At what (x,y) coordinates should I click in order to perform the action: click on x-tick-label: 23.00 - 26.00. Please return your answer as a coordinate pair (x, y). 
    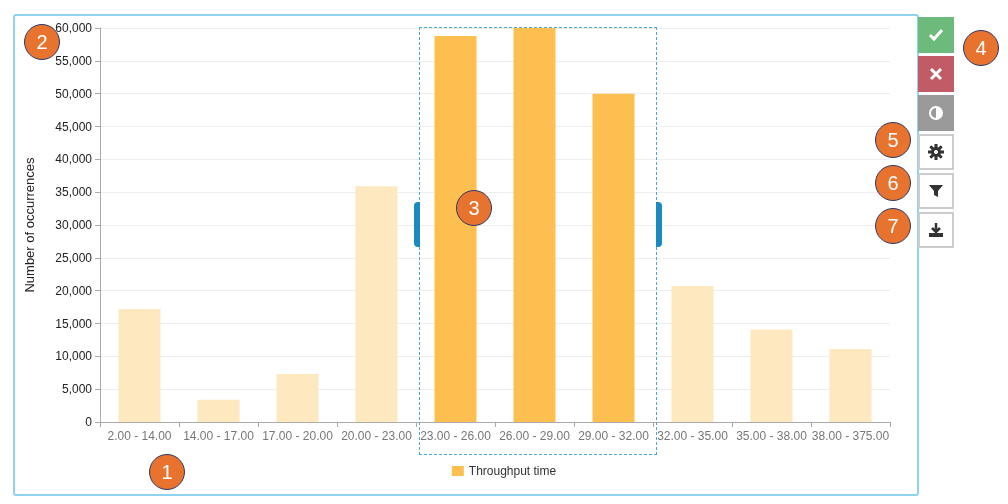
    Looking at the image, I should click on (456, 436).